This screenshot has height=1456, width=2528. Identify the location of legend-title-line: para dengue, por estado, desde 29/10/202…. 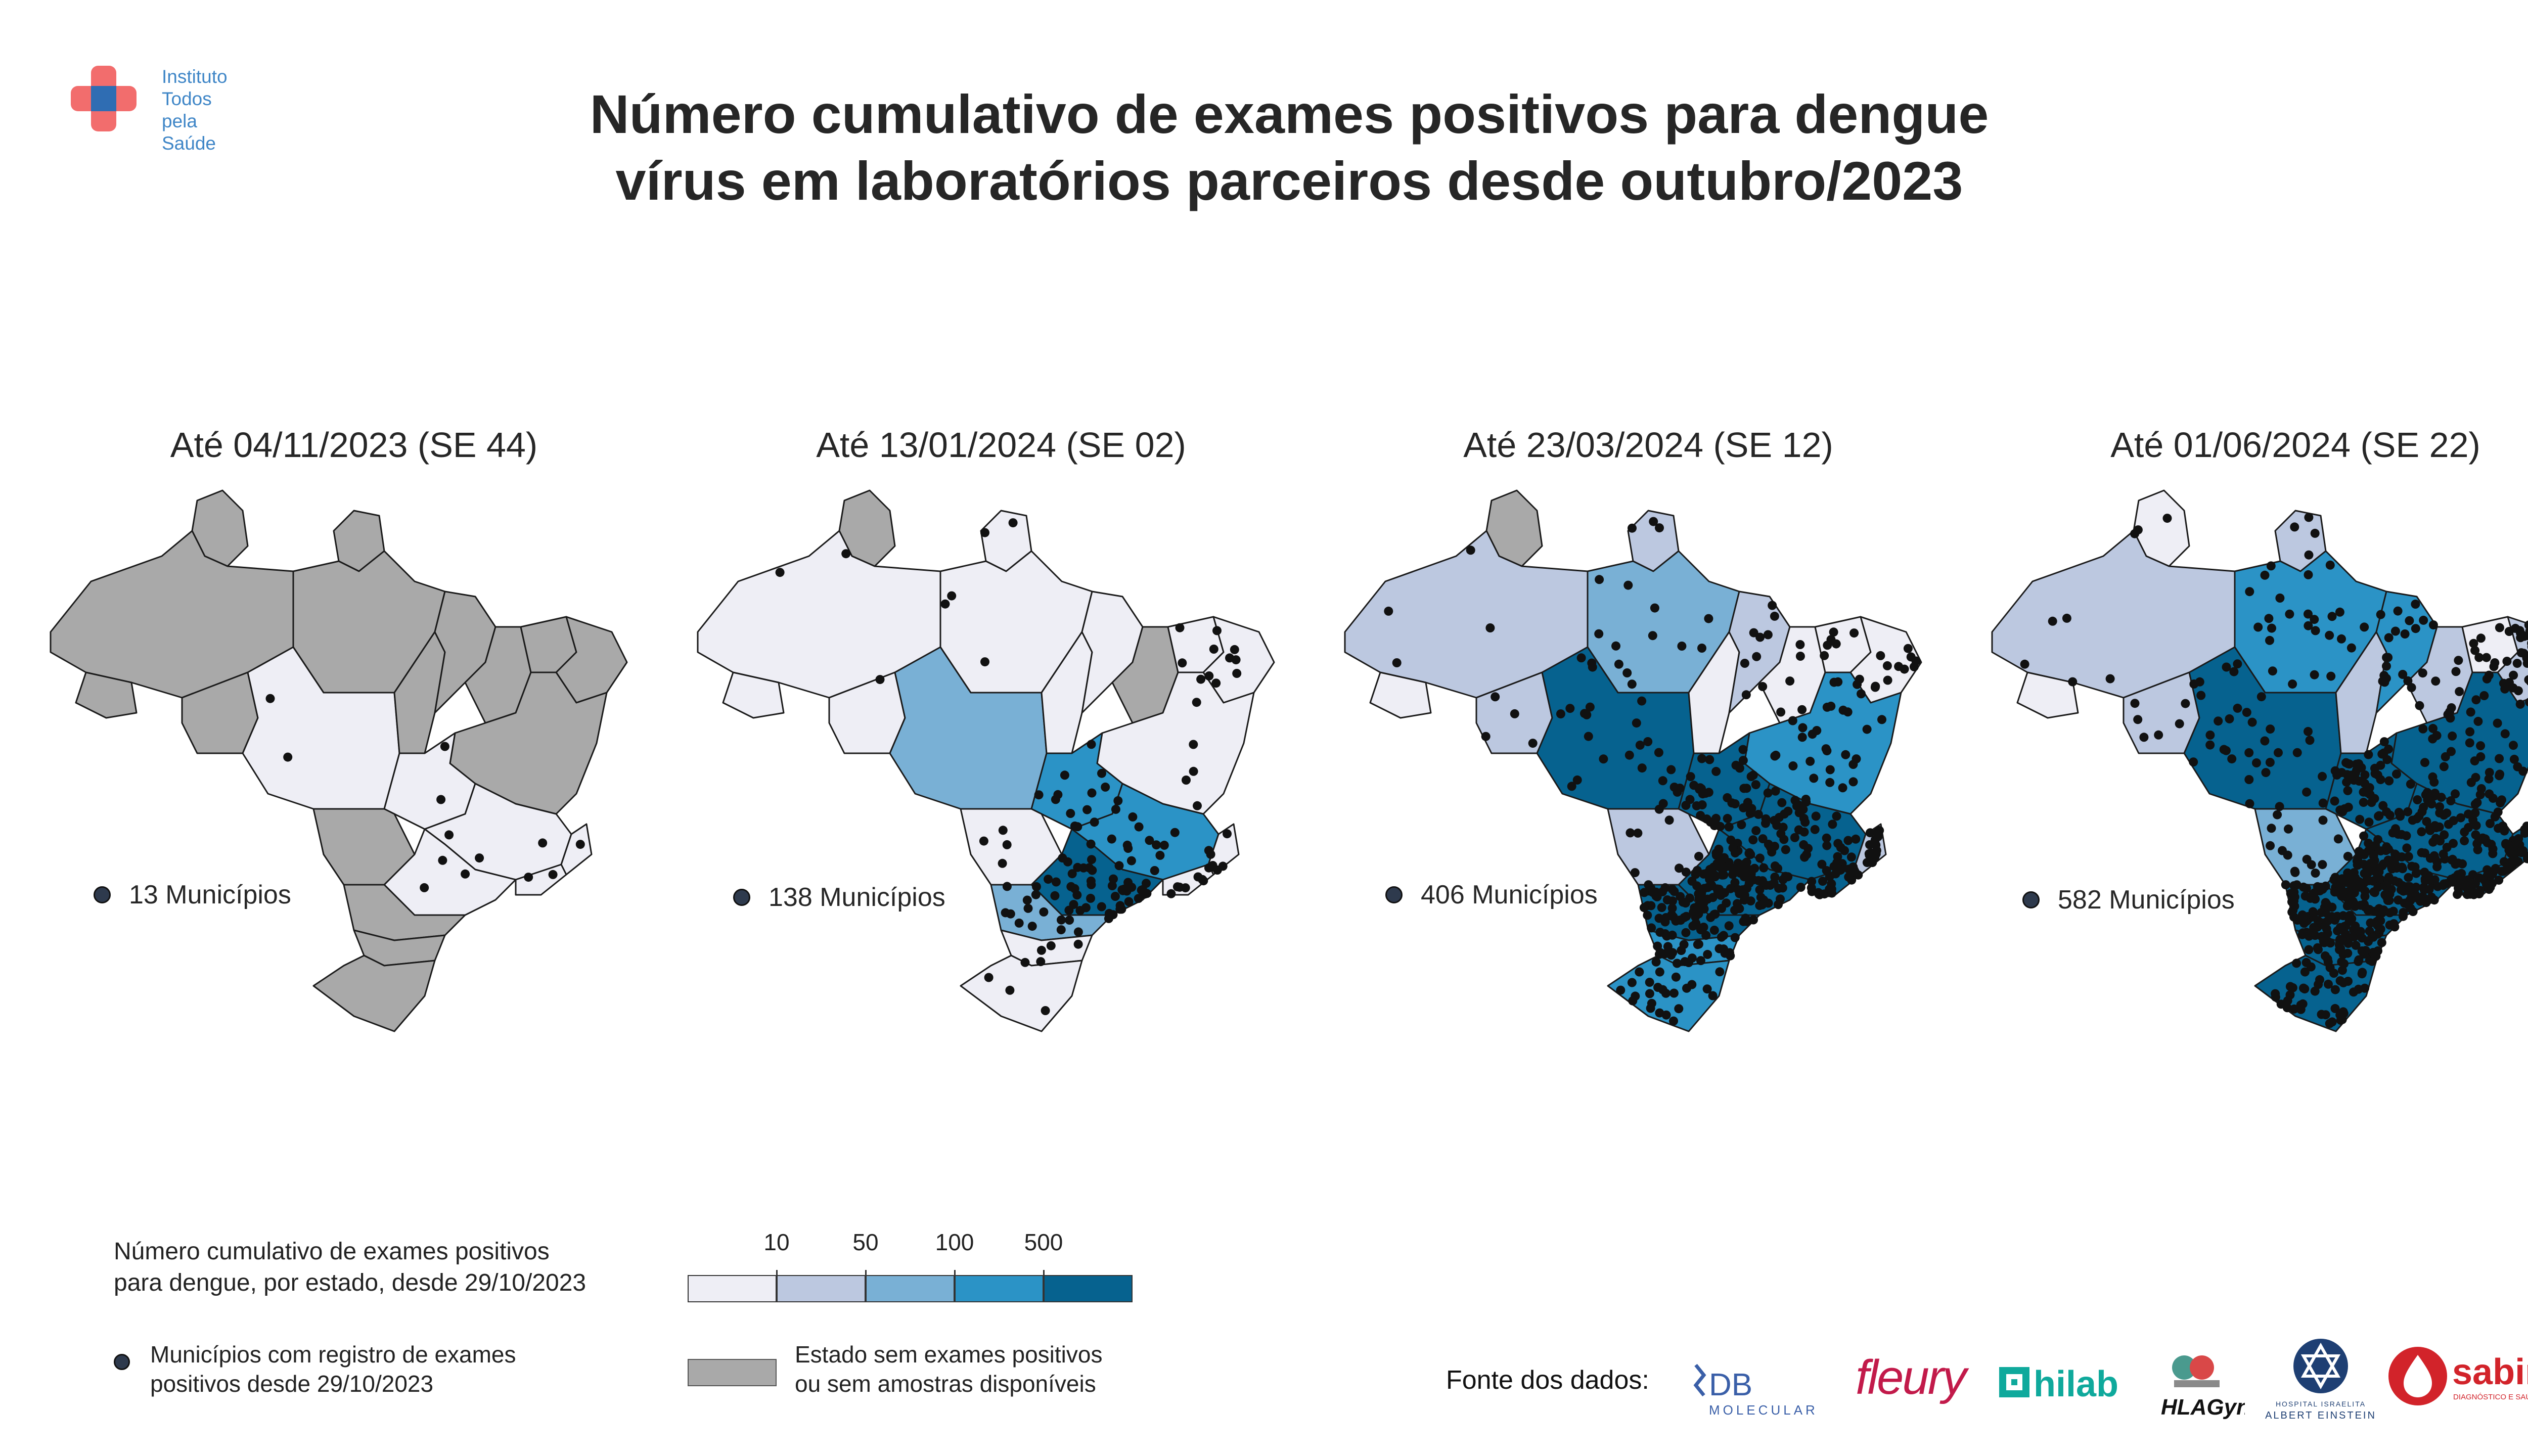
(350, 1282).